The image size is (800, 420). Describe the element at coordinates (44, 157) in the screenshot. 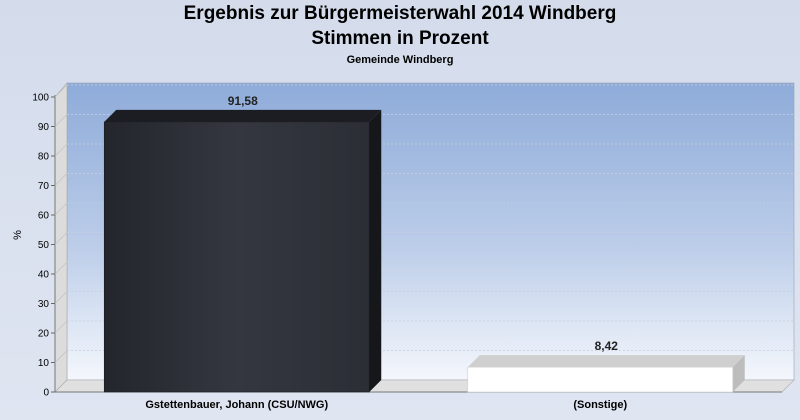

I see `y-tick-label: 80` at that location.